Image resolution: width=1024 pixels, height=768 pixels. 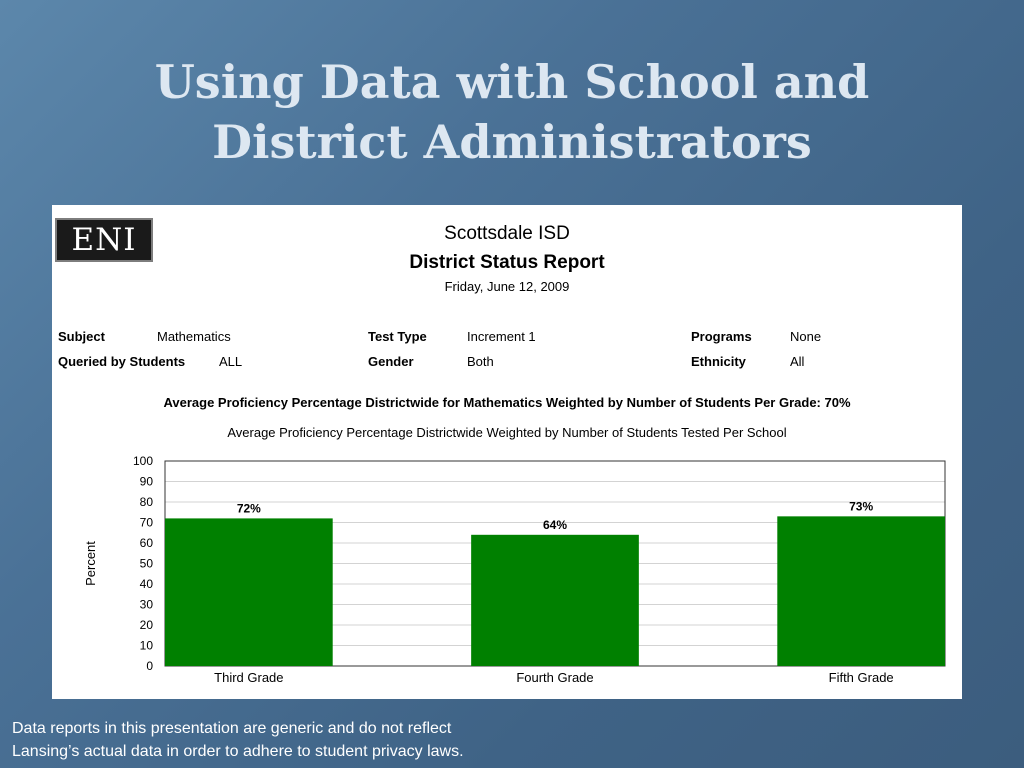 I want to click on y-tick-label: 80, so click(x=147, y=502).